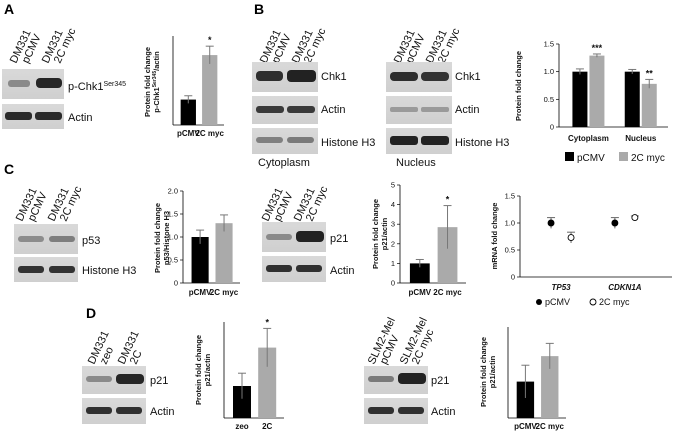 The width and height of the screenshot is (684, 432). I want to click on panel-d-right-lane-labels: SLM2-Mel pCMV SLM2-Mel 2C myc, so click(401, 341).